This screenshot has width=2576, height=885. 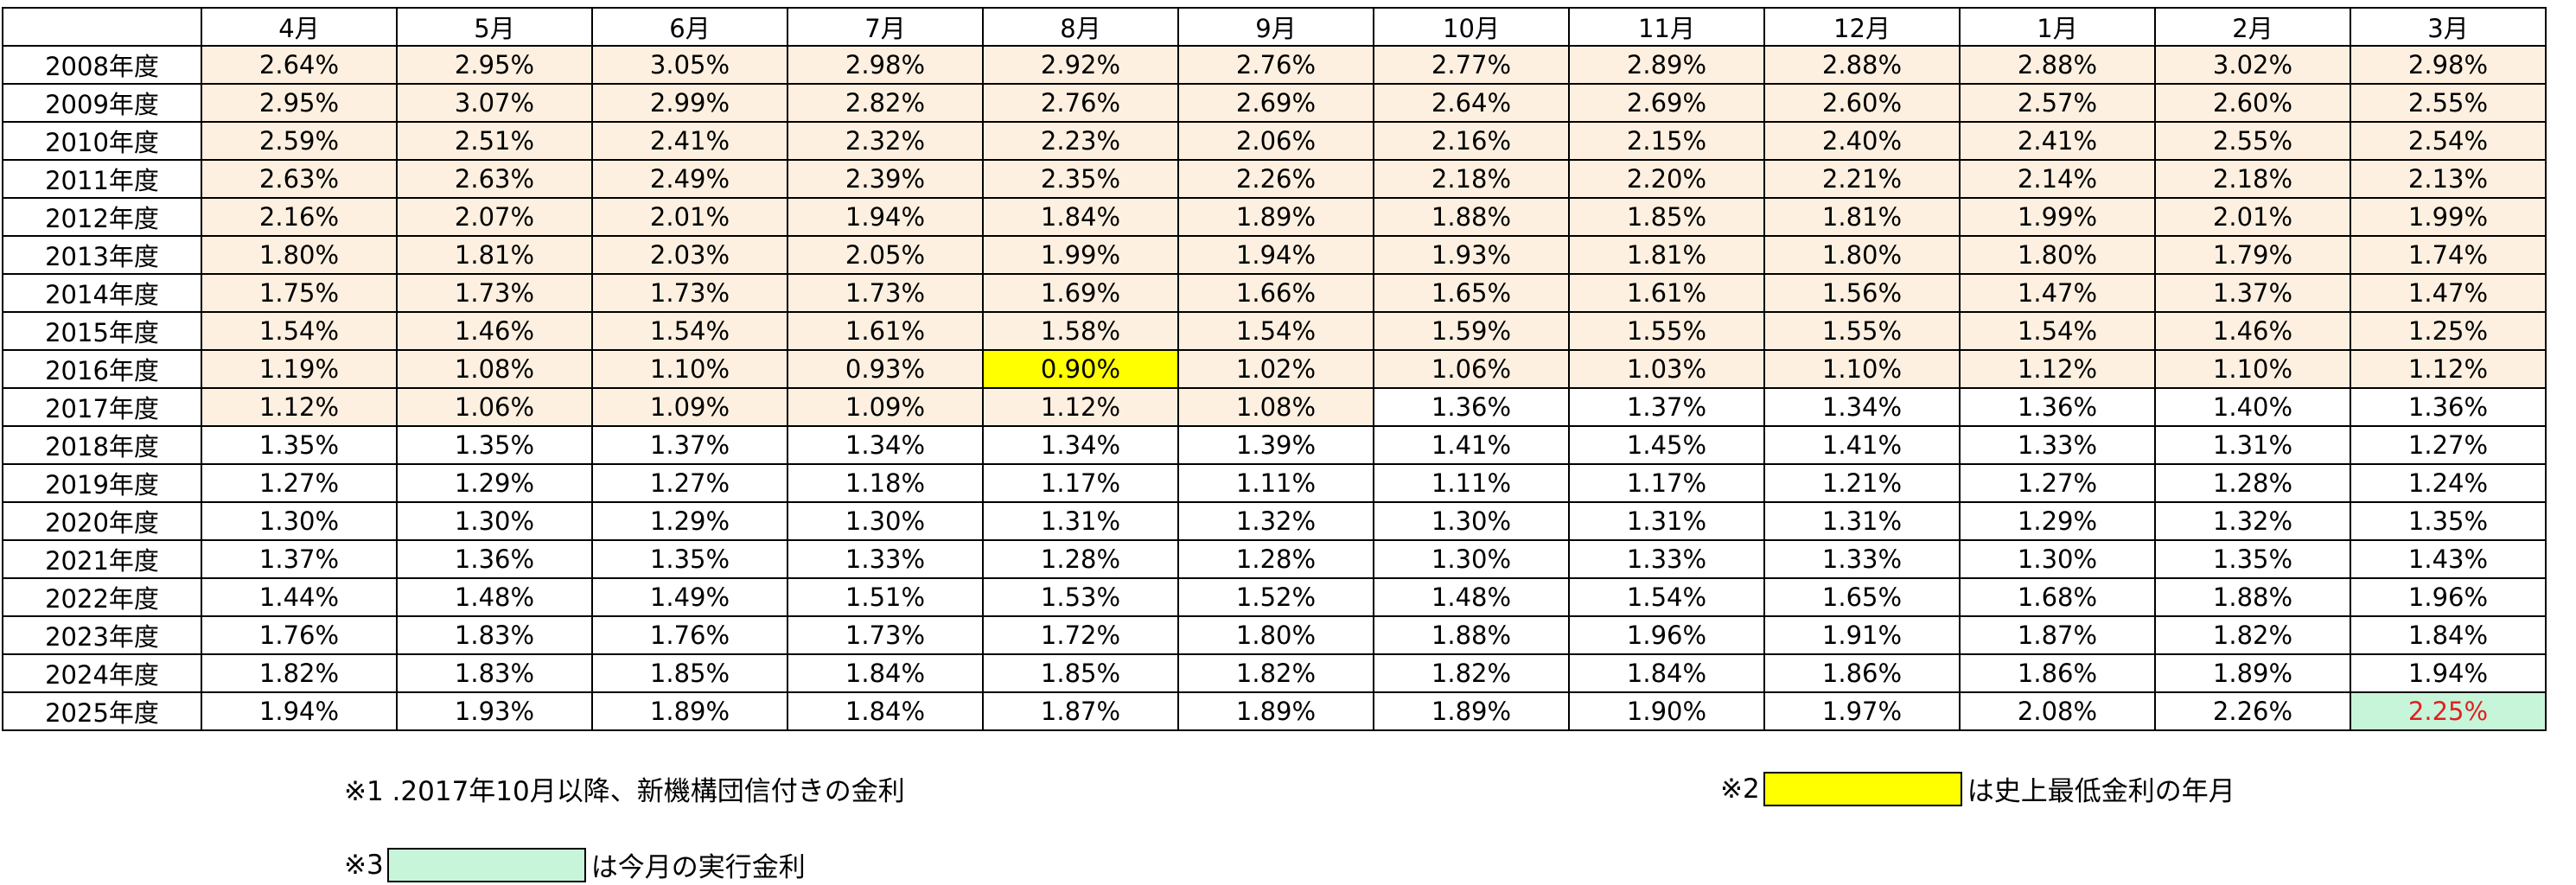 What do you see at coordinates (494, 483) in the screenshot?
I see `rate-cell: 1.29%` at bounding box center [494, 483].